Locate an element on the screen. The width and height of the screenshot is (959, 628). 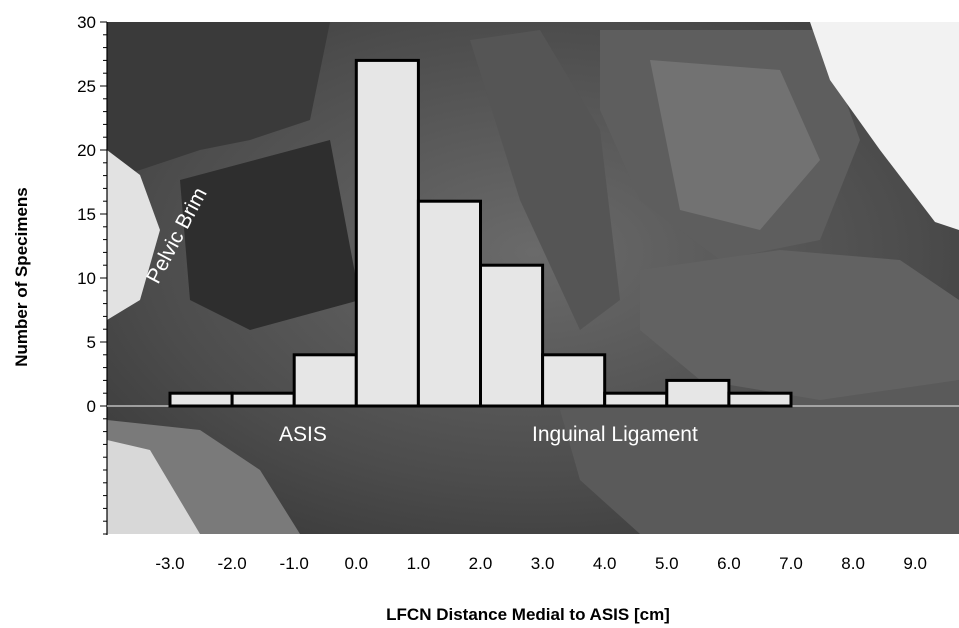
y-tick-label: 0 is located at coordinates (91, 406).